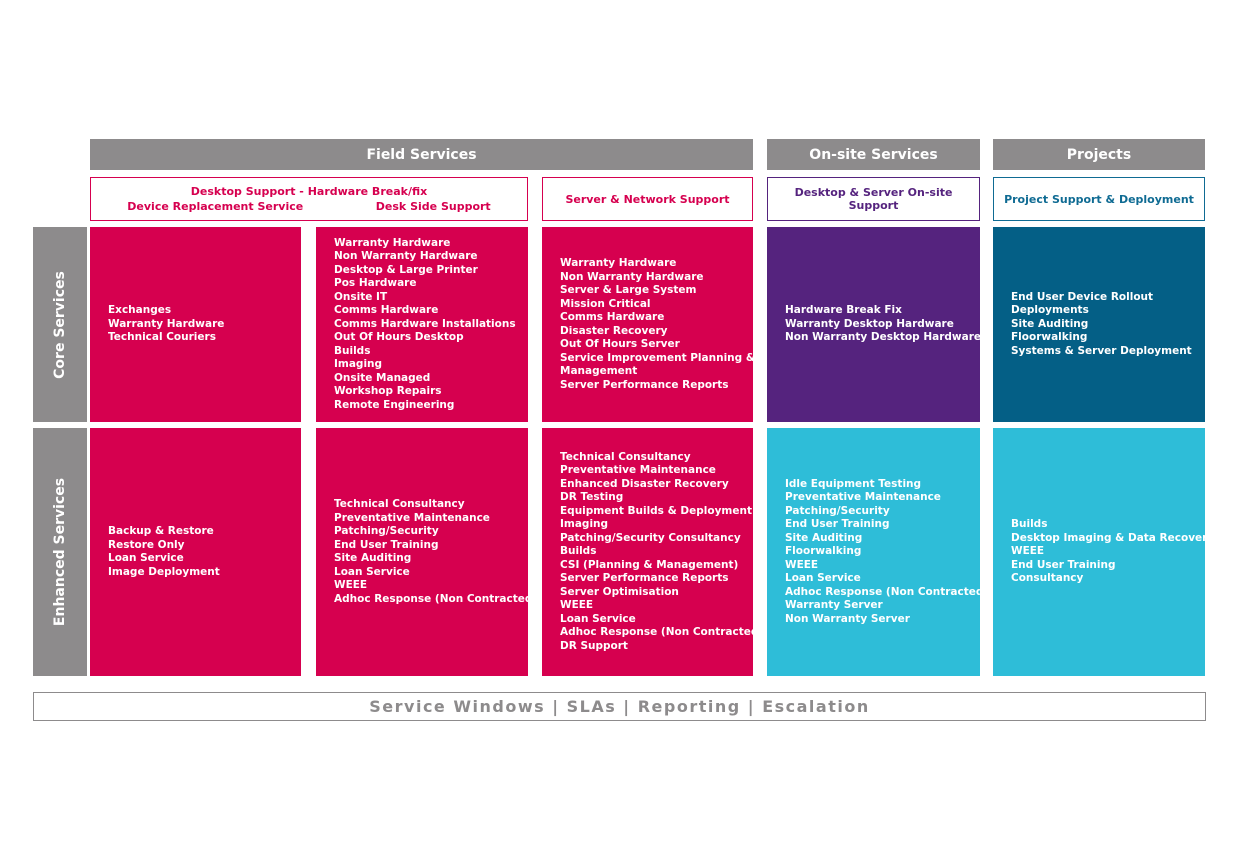 Image resolution: width=1236 pixels, height=849 pixels. I want to click on service-item: Image Deployment, so click(164, 571).